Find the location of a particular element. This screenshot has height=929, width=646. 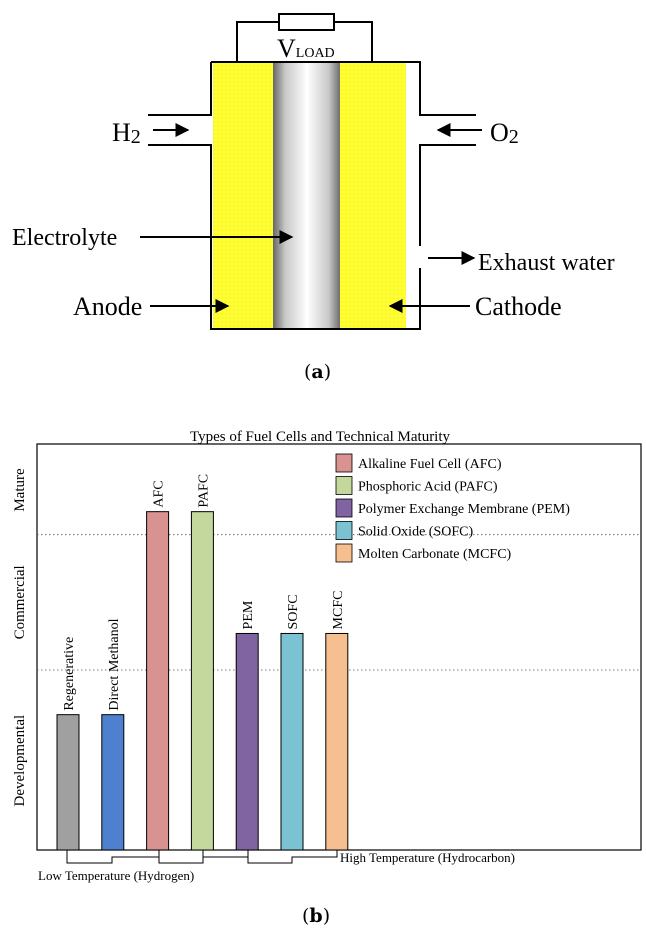

anode-layer is located at coordinates (244, 195).